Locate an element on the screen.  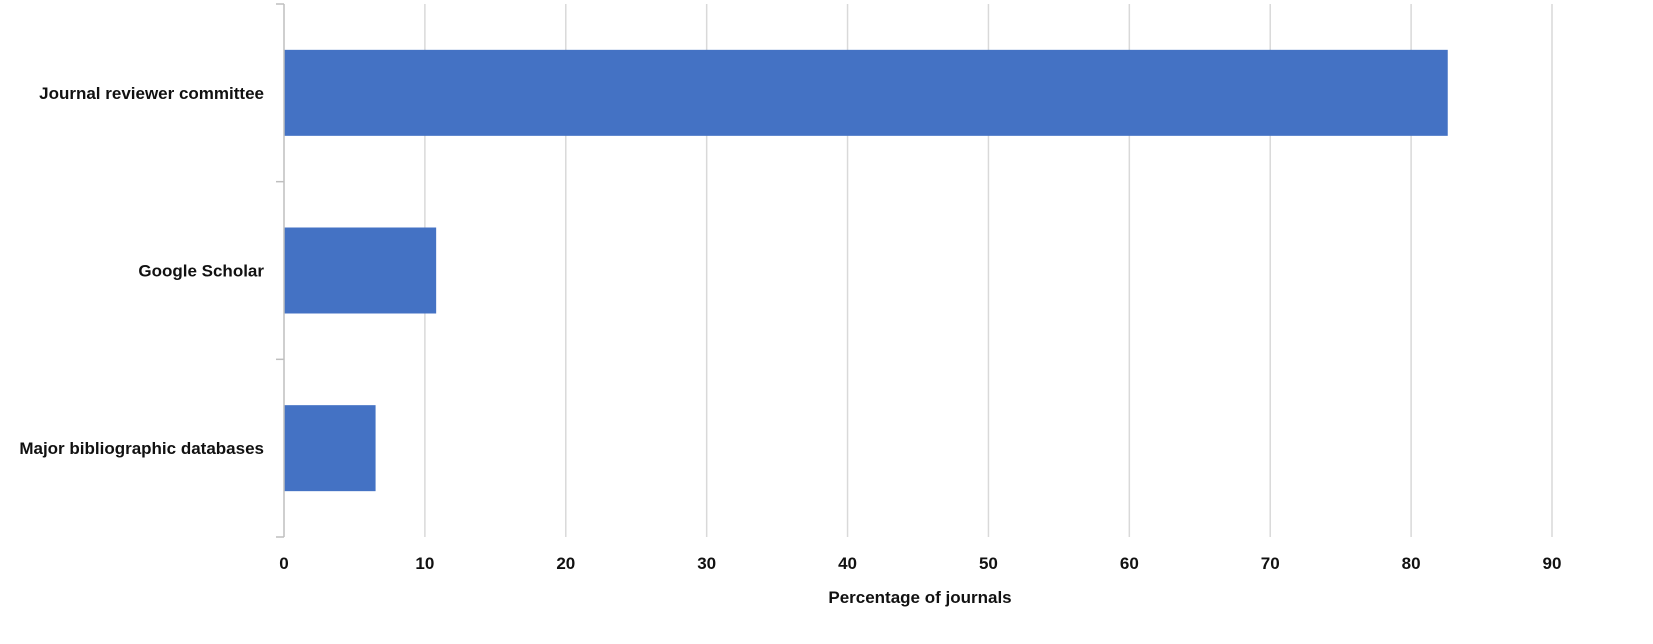
bar-major-bibliographic-databases is located at coordinates (330, 448).